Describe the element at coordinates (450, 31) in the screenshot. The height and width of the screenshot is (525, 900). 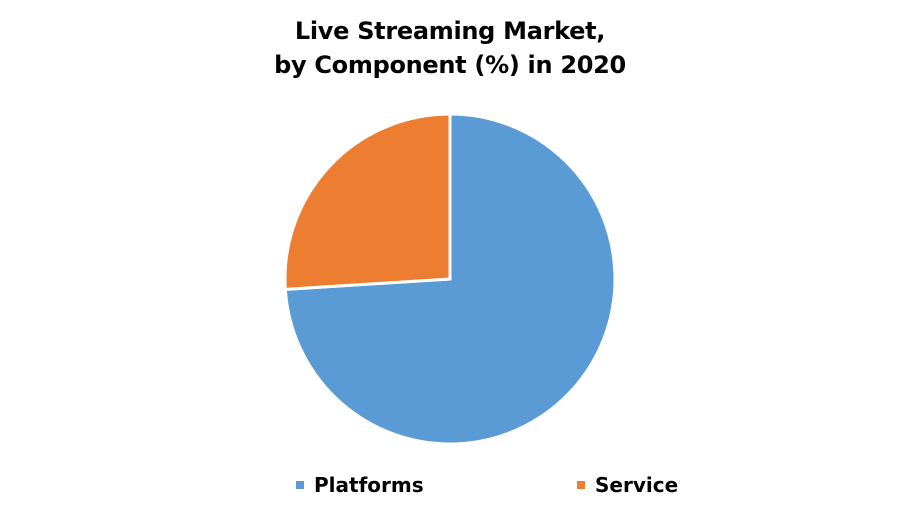
I see `chart-title-line1: Live Streaming Market,` at that location.